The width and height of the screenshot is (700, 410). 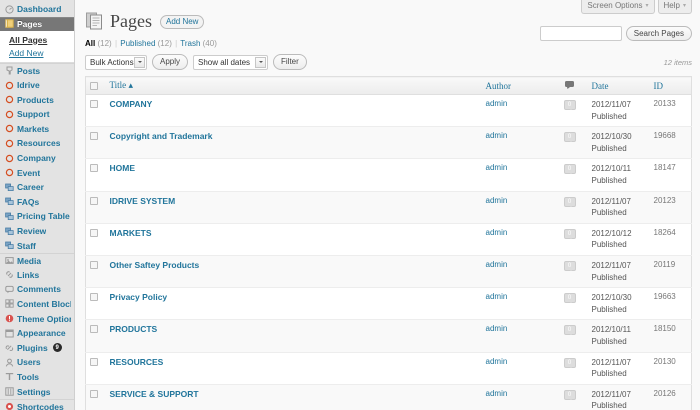 What do you see at coordinates (388, 175) in the screenshot?
I see `table-row: HOME admin 0 2012/10/11 Published 18147` at bounding box center [388, 175].